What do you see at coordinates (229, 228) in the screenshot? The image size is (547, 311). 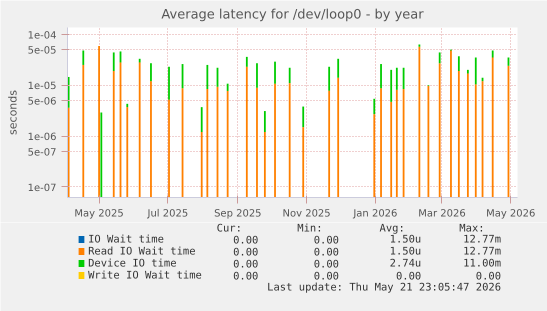 I see `text: Cur:` at bounding box center [229, 228].